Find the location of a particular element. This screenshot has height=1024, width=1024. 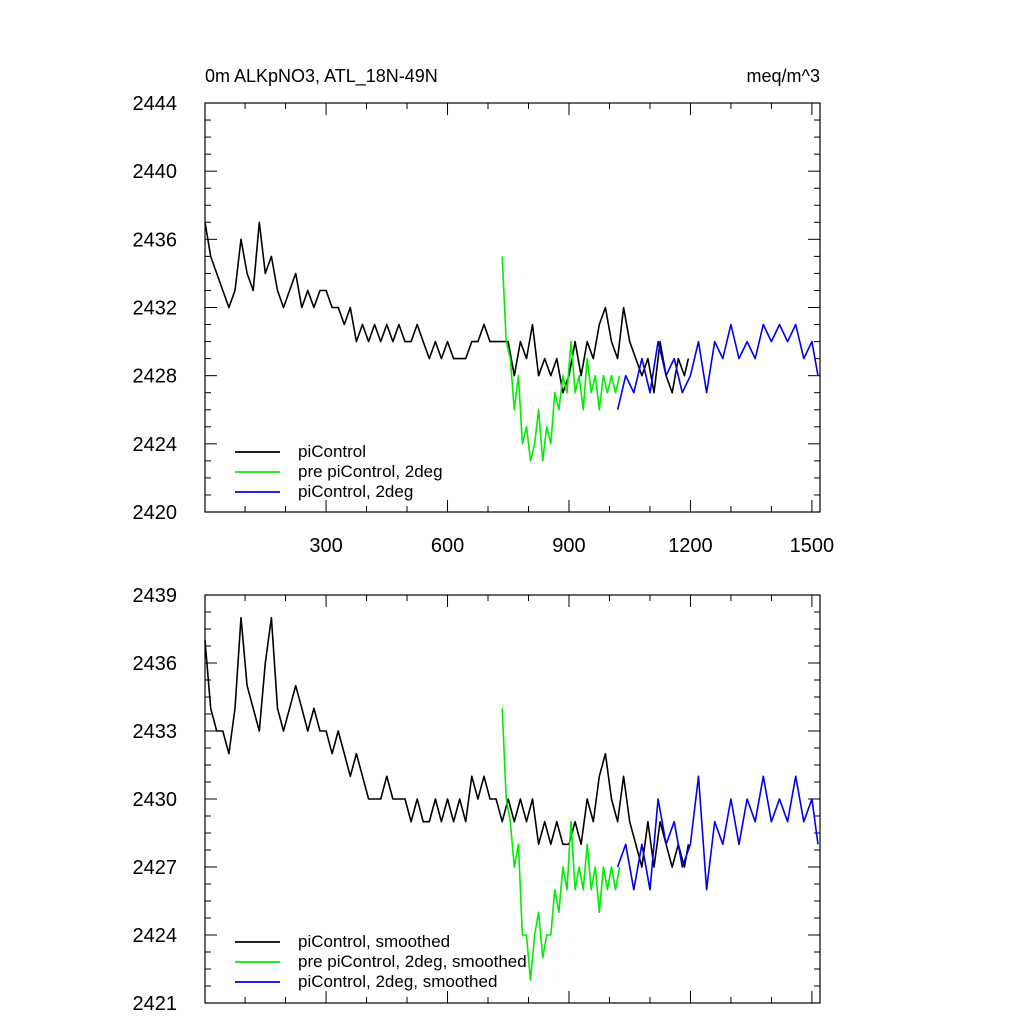

chart-units: meq/m^3 is located at coordinates (783, 76).